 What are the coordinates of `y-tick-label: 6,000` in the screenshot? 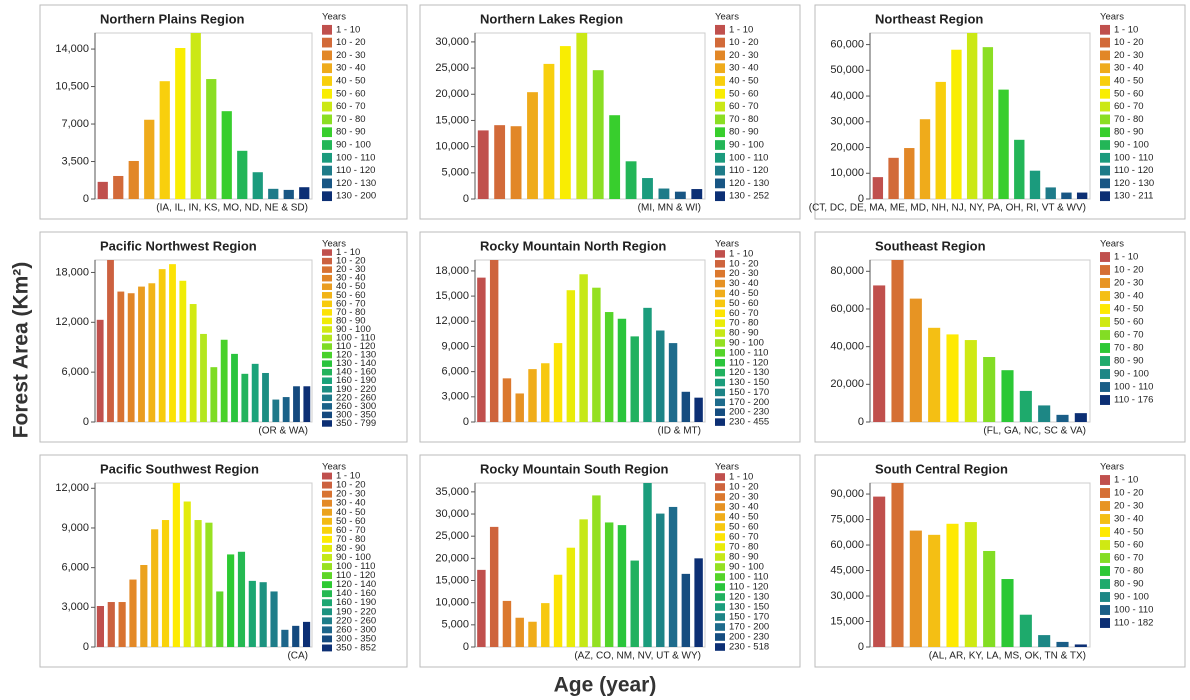 It's located at (455, 372).